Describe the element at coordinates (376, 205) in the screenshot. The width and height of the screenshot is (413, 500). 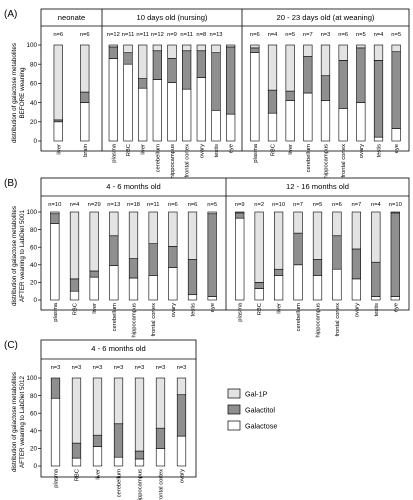
I see `n-label: n=4` at that location.